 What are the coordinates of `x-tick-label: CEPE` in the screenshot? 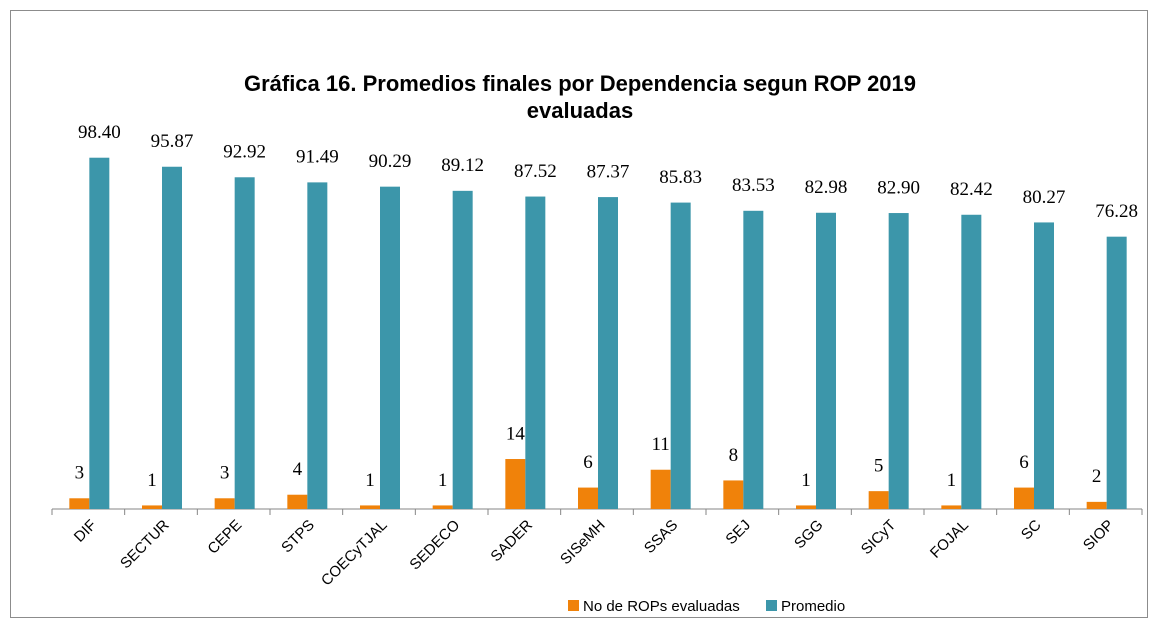 It's located at (224, 537).